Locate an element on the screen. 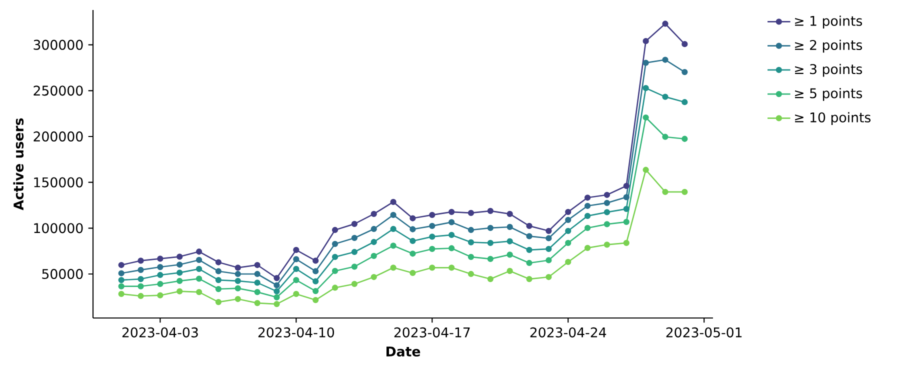 The width and height of the screenshot is (897, 371). y-tick-label: 200000 is located at coordinates (58, 136).